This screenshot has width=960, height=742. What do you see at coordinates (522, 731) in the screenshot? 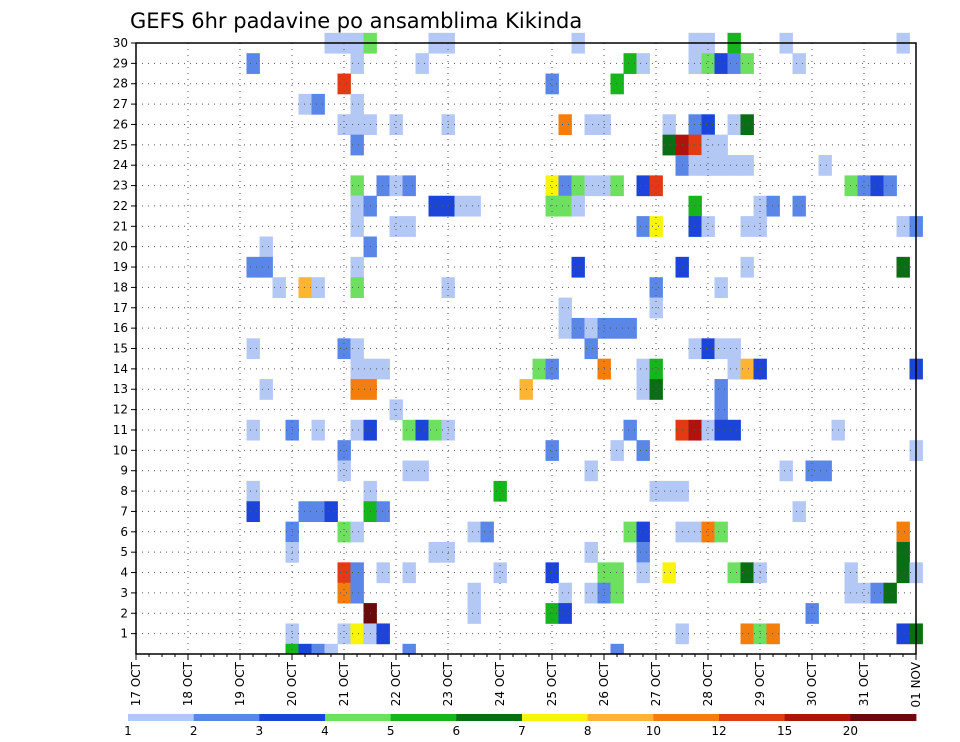
I see `colorbar-label: 7` at bounding box center [522, 731].